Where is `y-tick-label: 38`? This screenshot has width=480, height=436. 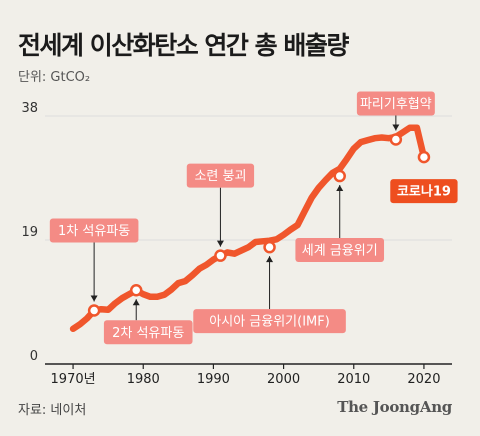 y-tick-label: 38 is located at coordinates (29, 108).